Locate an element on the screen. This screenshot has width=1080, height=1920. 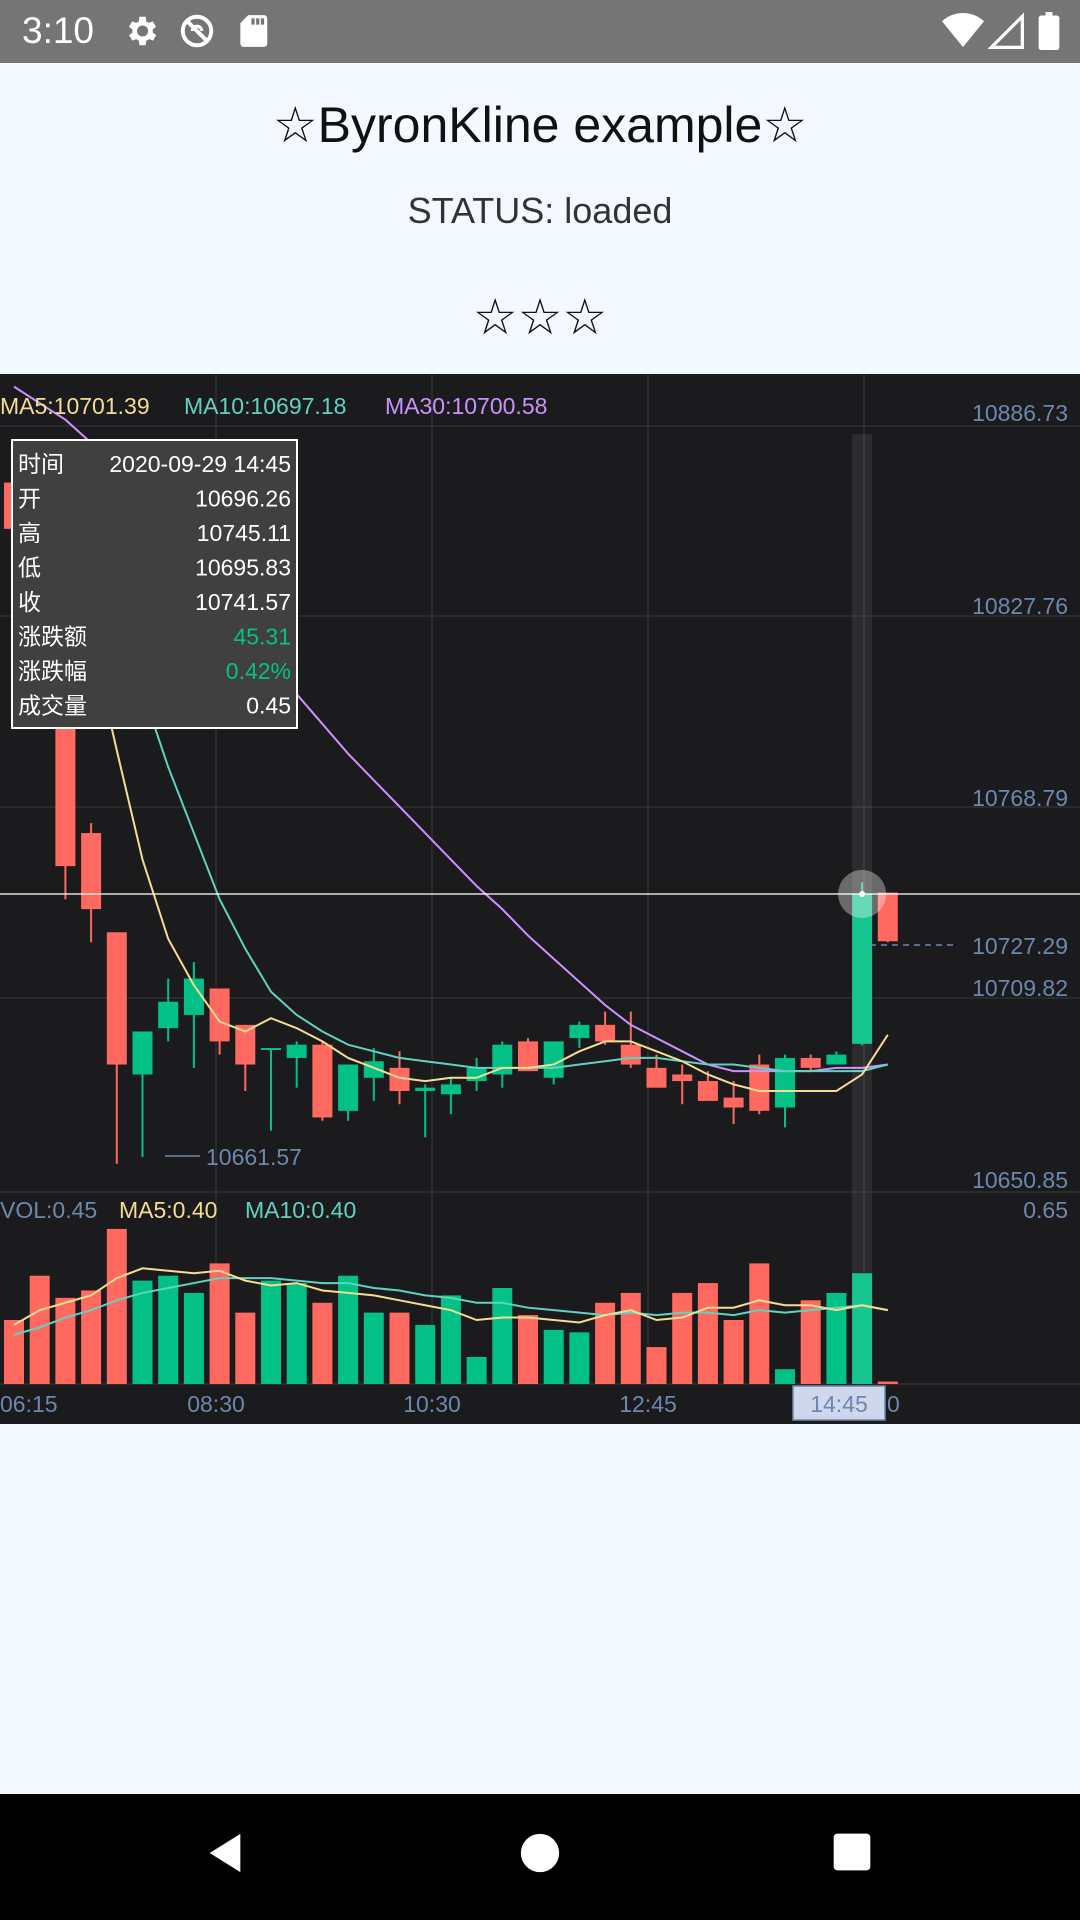
x-axis-label: 06:15 is located at coordinates (29, 1404).